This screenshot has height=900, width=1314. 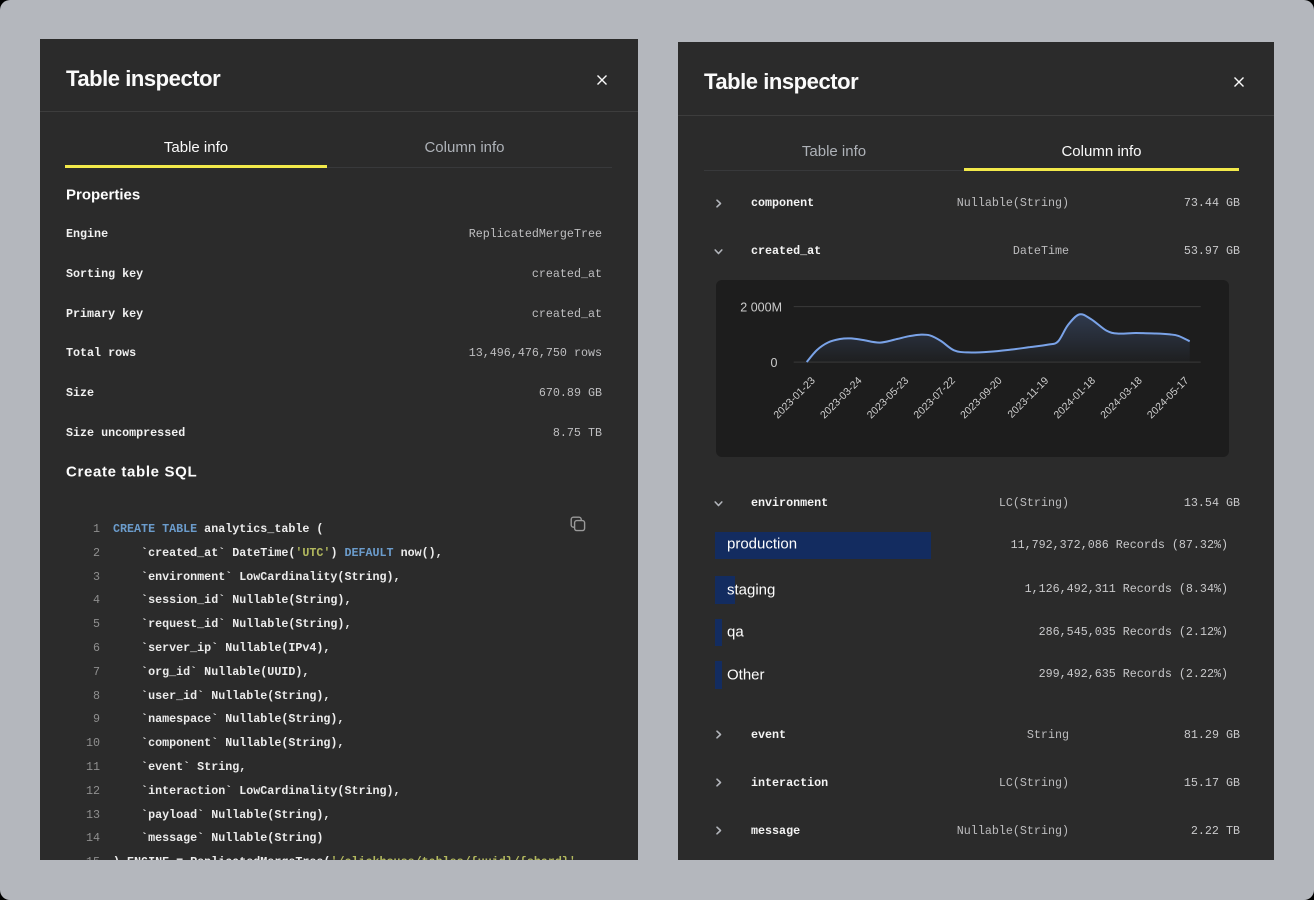 What do you see at coordinates (774, 363) in the screenshot?
I see `svg-text: 0` at bounding box center [774, 363].